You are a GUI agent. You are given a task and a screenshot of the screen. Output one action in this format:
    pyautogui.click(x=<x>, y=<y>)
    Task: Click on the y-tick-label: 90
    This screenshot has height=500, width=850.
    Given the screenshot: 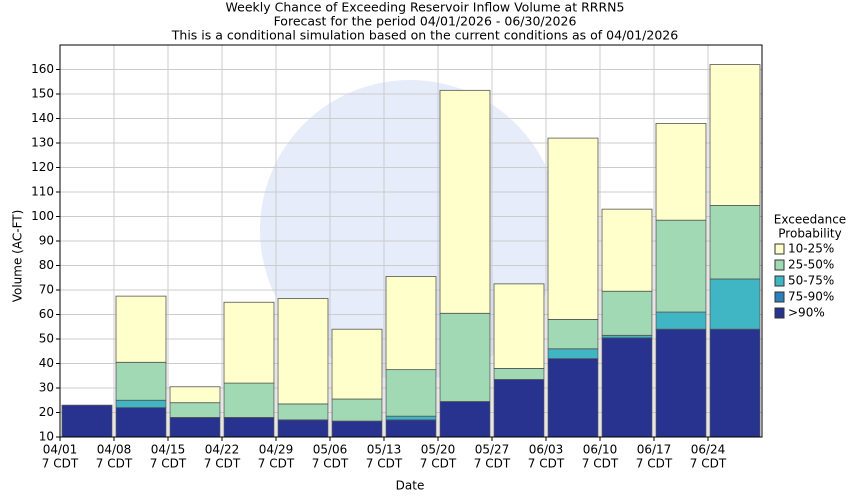 What is the action you would take?
    pyautogui.click(x=46, y=241)
    